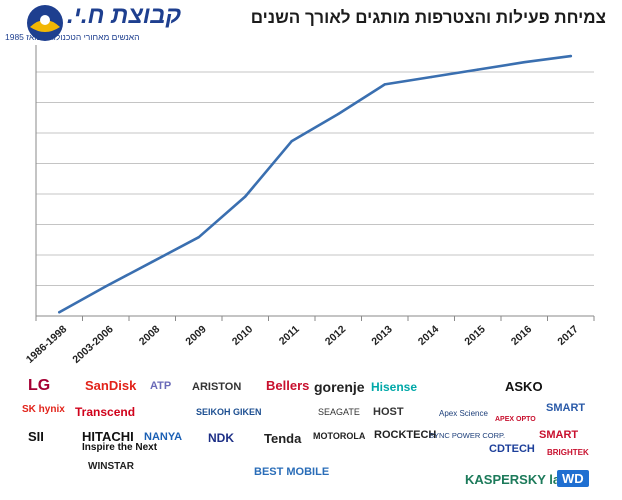 This screenshot has width=622, height=500. Describe the element at coordinates (475, 335) in the screenshot. I see `x-tick-label: 2015` at that location.